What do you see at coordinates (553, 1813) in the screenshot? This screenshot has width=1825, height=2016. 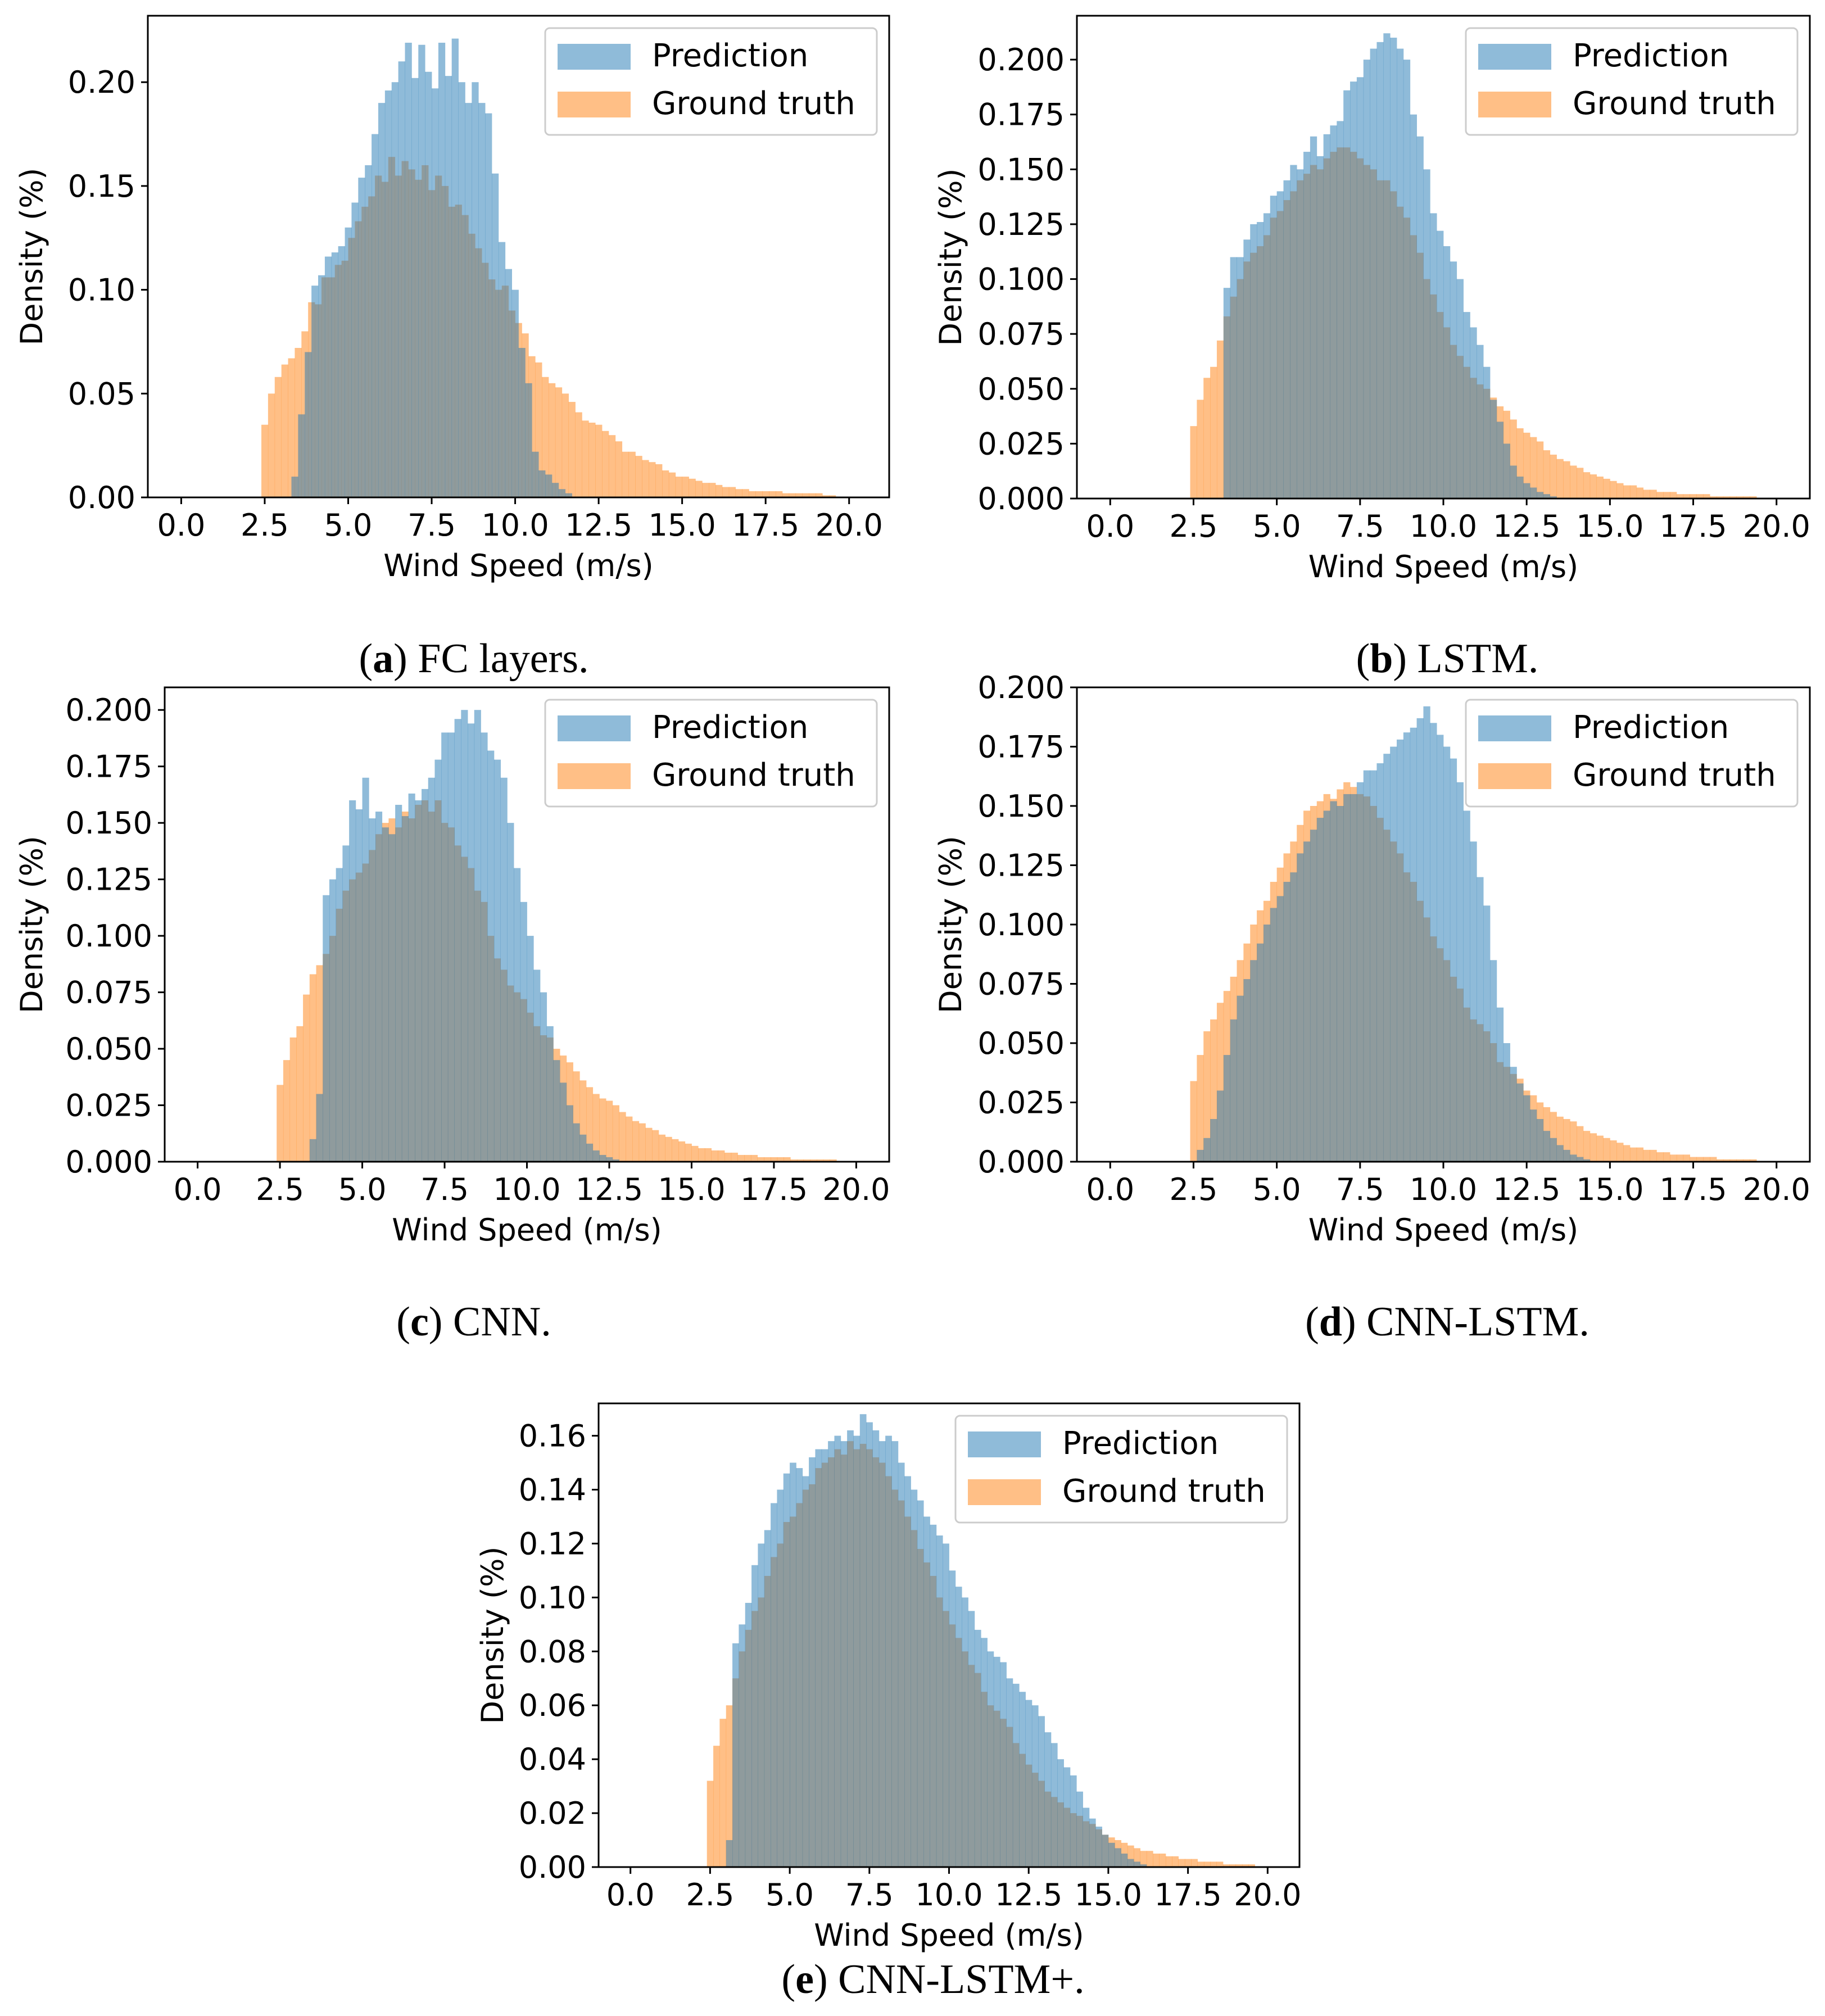 I see `y-tick-label: 0.02` at bounding box center [553, 1813].